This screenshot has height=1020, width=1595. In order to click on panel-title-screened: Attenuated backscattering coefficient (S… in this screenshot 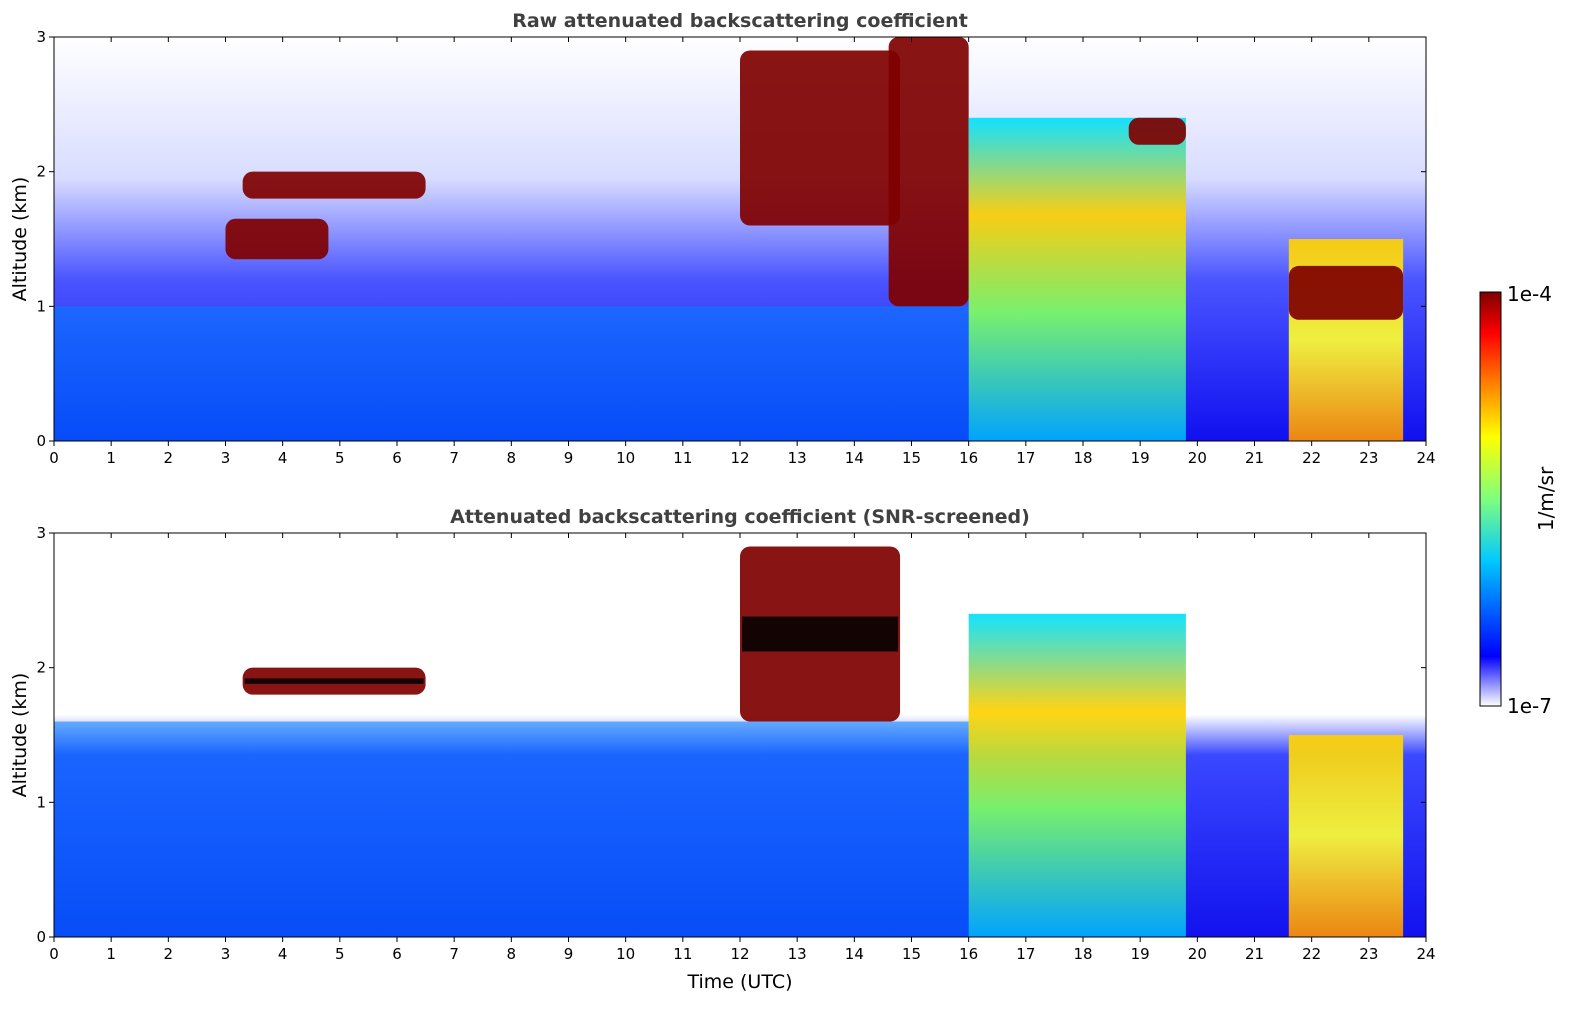, I will do `click(740, 517)`.